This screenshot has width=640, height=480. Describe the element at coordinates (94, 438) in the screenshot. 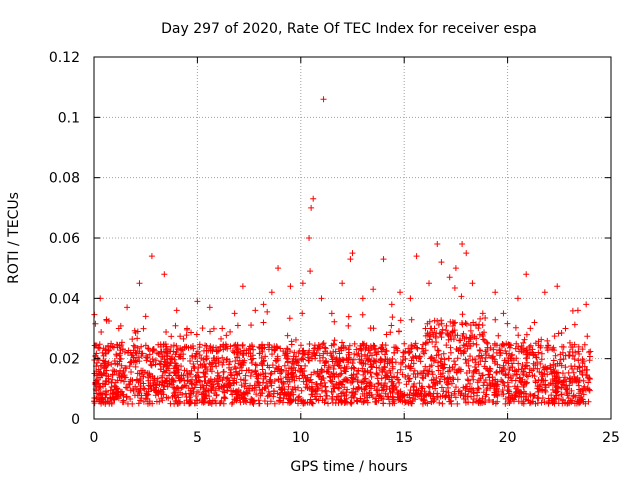

I see `x-tick-label: 0` at that location.